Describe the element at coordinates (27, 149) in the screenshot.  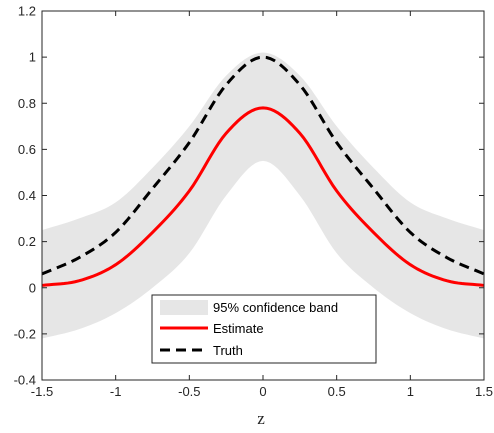
I see `y-tick-label: 0.6` at that location.